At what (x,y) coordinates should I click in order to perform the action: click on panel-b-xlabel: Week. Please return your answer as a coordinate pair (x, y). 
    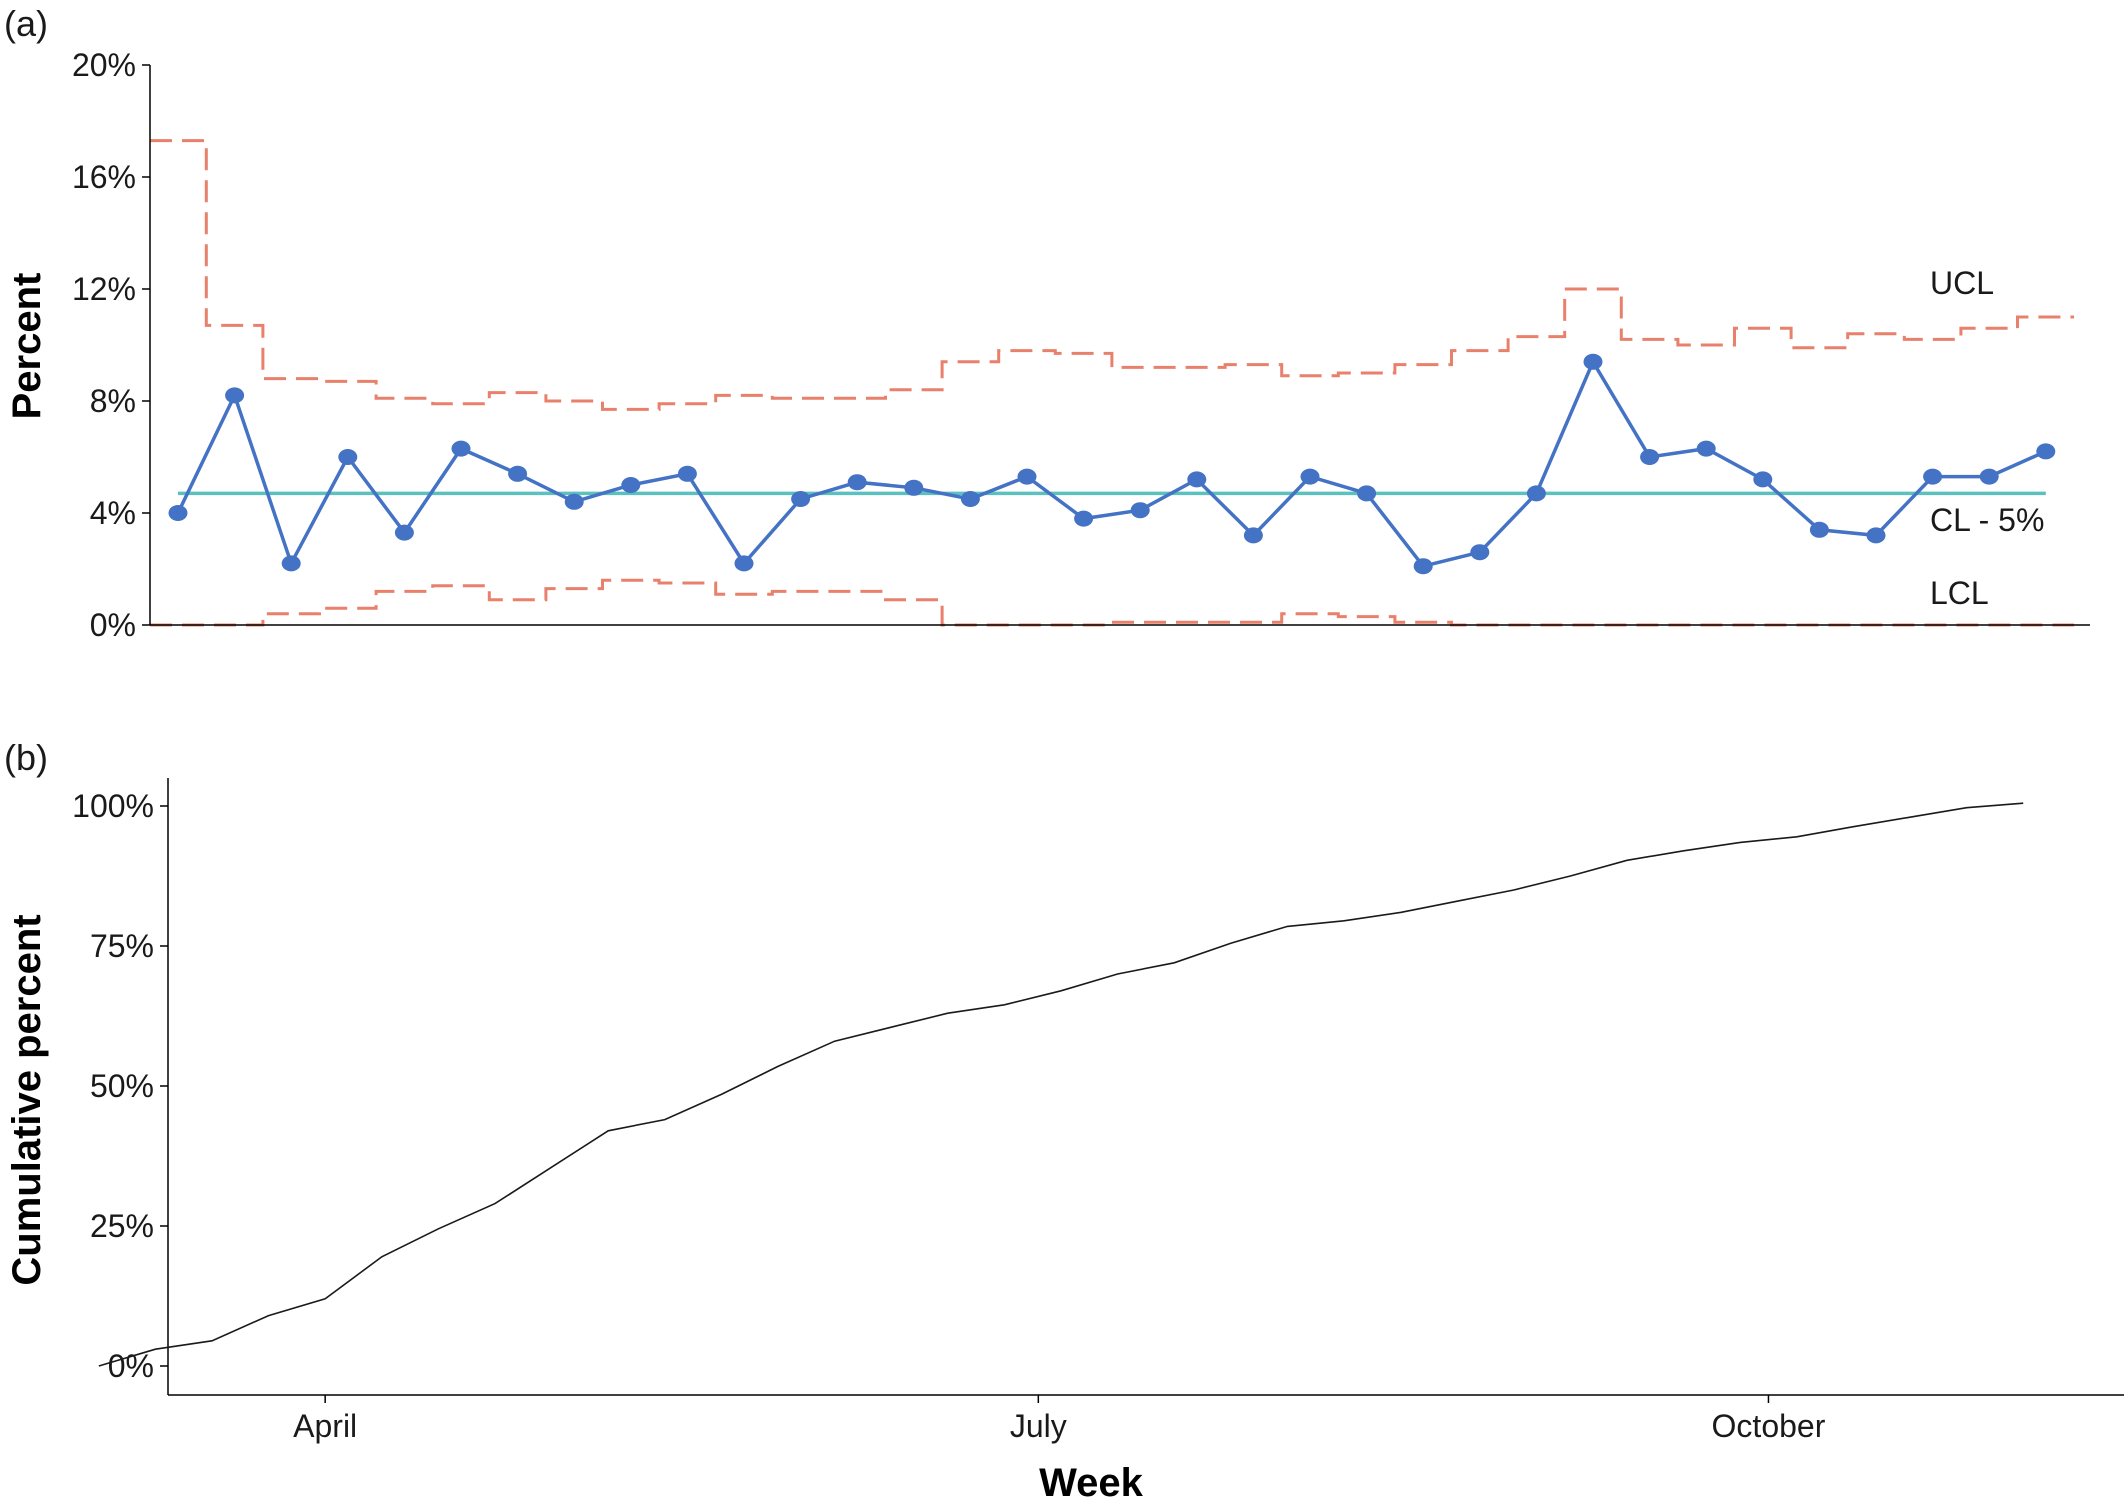
    Looking at the image, I should click on (1091, 1481).